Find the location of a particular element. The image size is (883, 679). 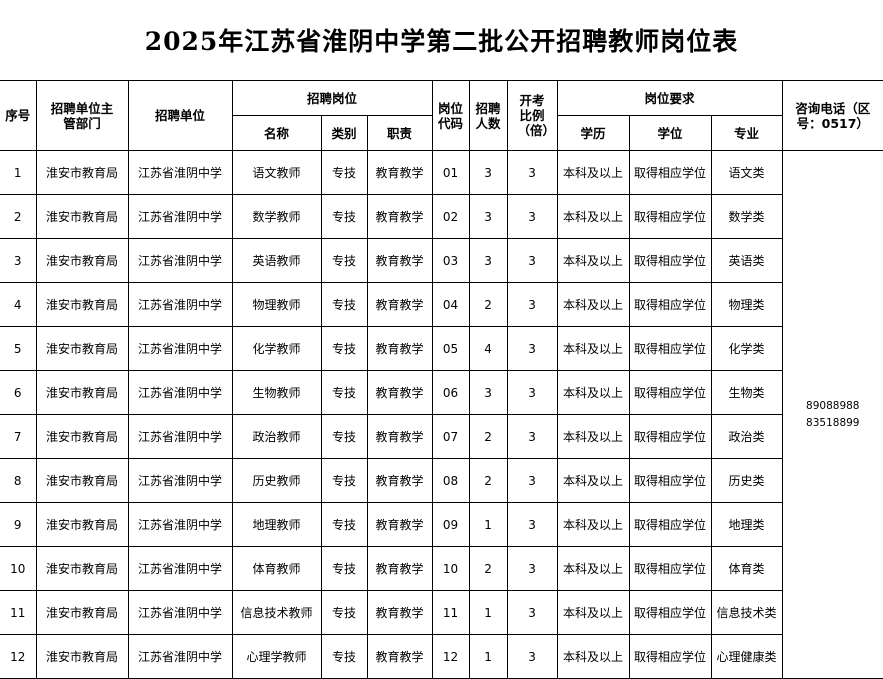

cell-name: 政治教师 is located at coordinates (276, 436).